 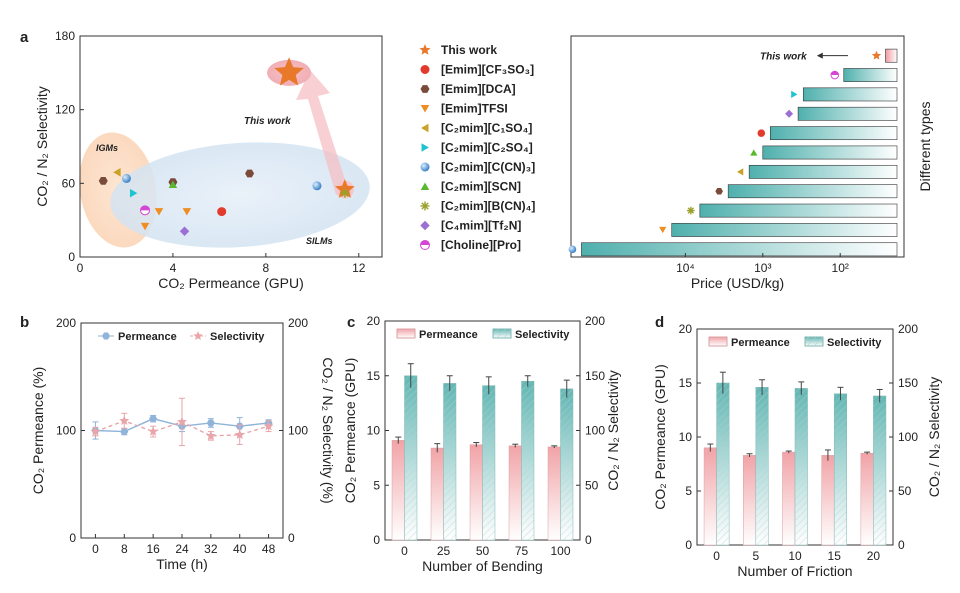 What do you see at coordinates (71, 257) in the screenshot?
I see `y-tick-label-zero: 0` at bounding box center [71, 257].